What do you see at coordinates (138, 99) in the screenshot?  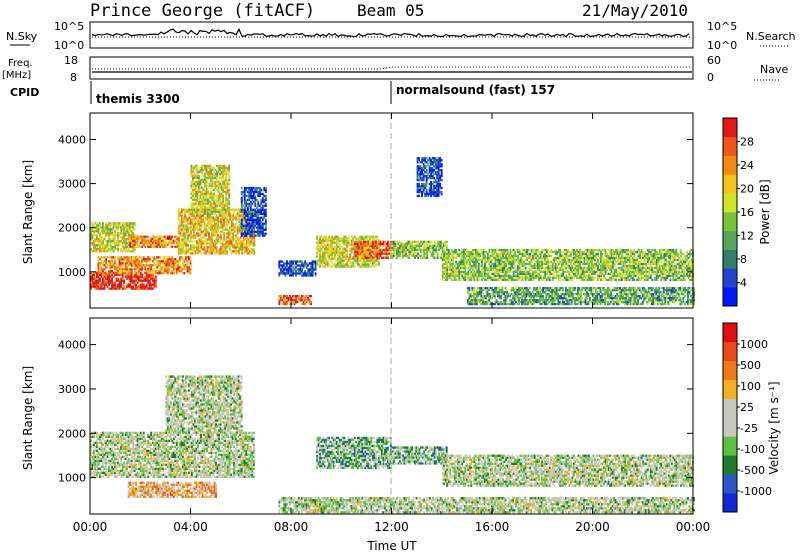 I see `cpid-mode-1: themis 3300` at bounding box center [138, 99].